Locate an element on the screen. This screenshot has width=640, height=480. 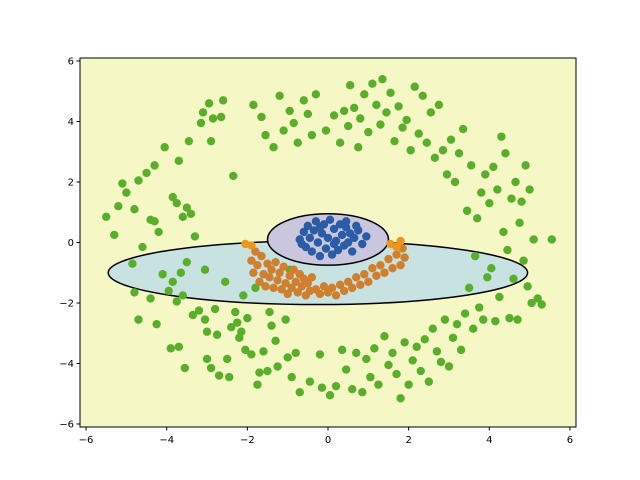
x-tick-label: 6 is located at coordinates (570, 440).